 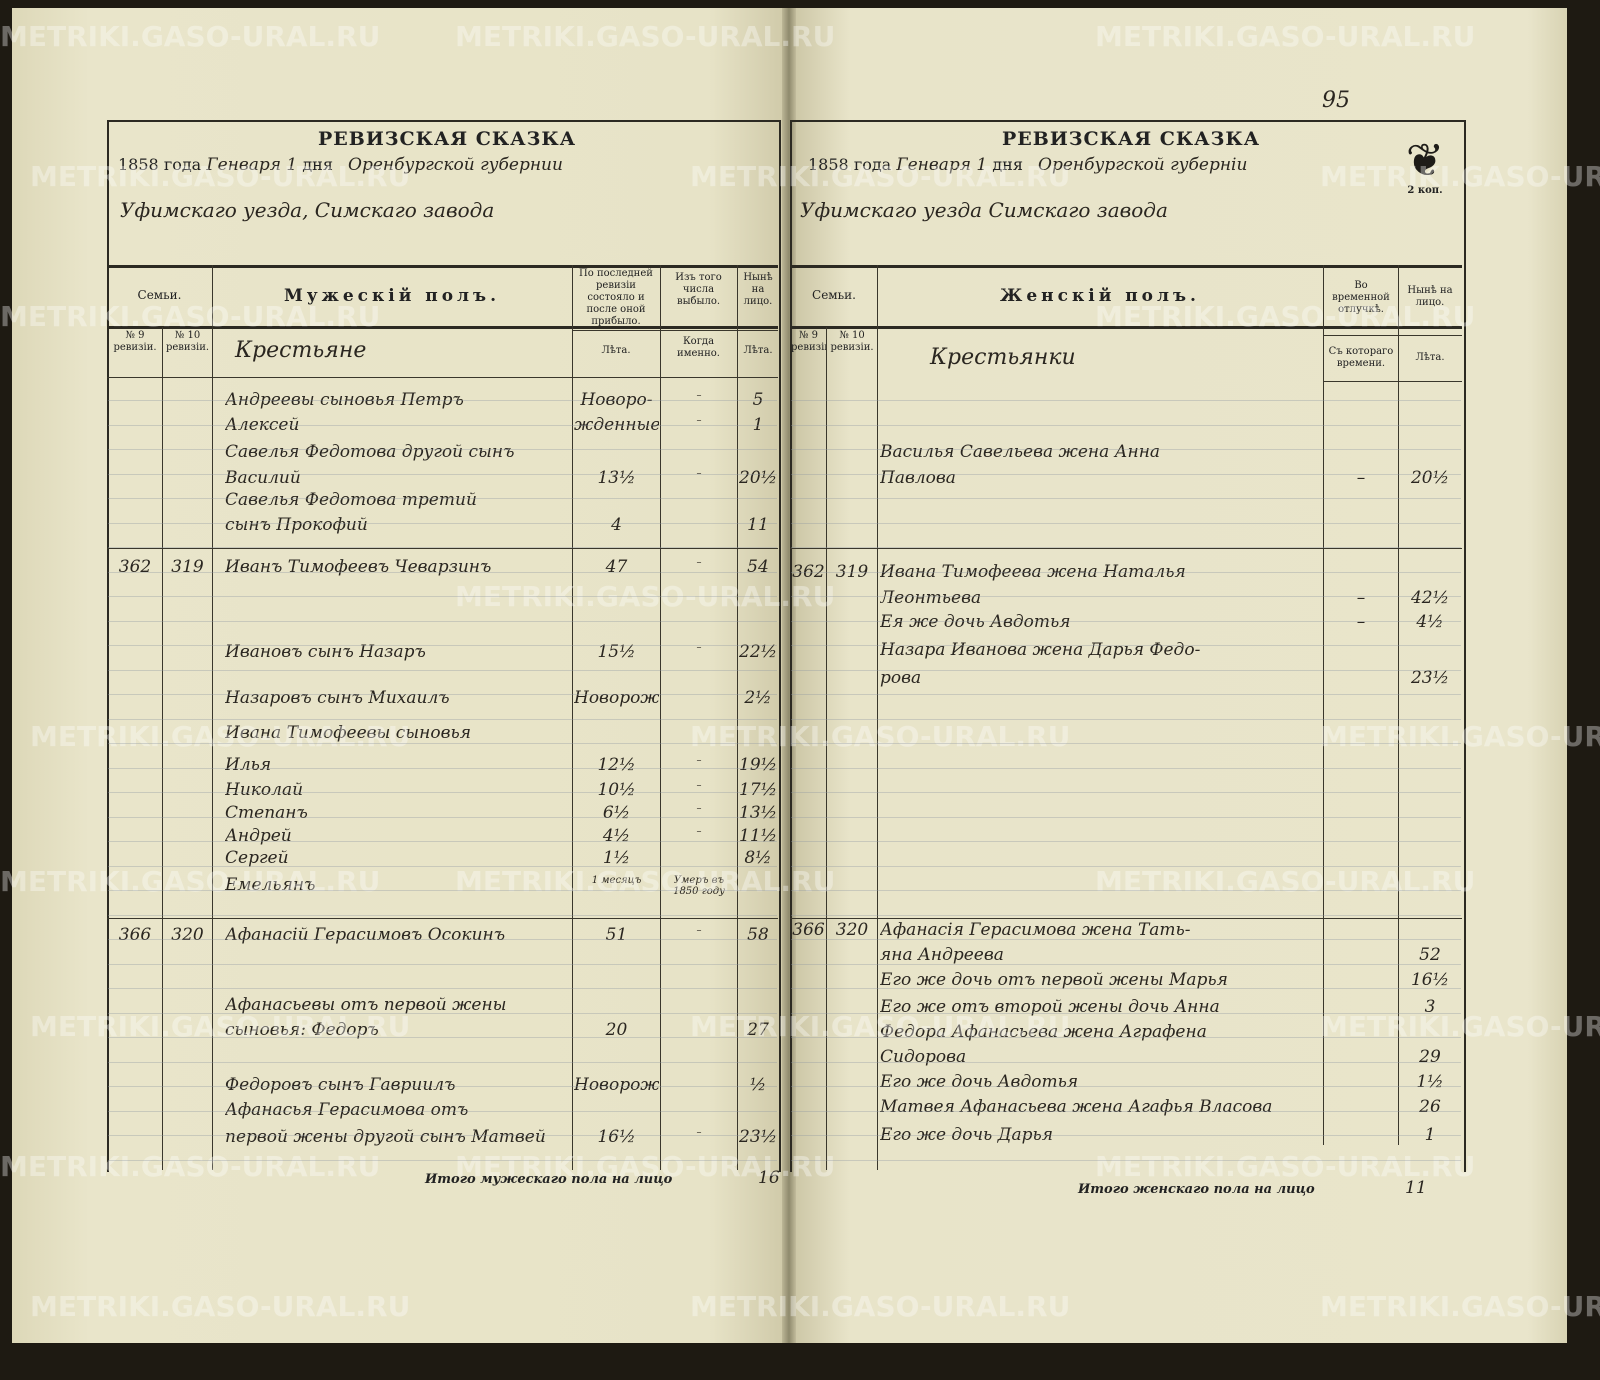 I want to click on female-total-label: Итого женскаго пола на лицо, so click(x=1196, y=1189).